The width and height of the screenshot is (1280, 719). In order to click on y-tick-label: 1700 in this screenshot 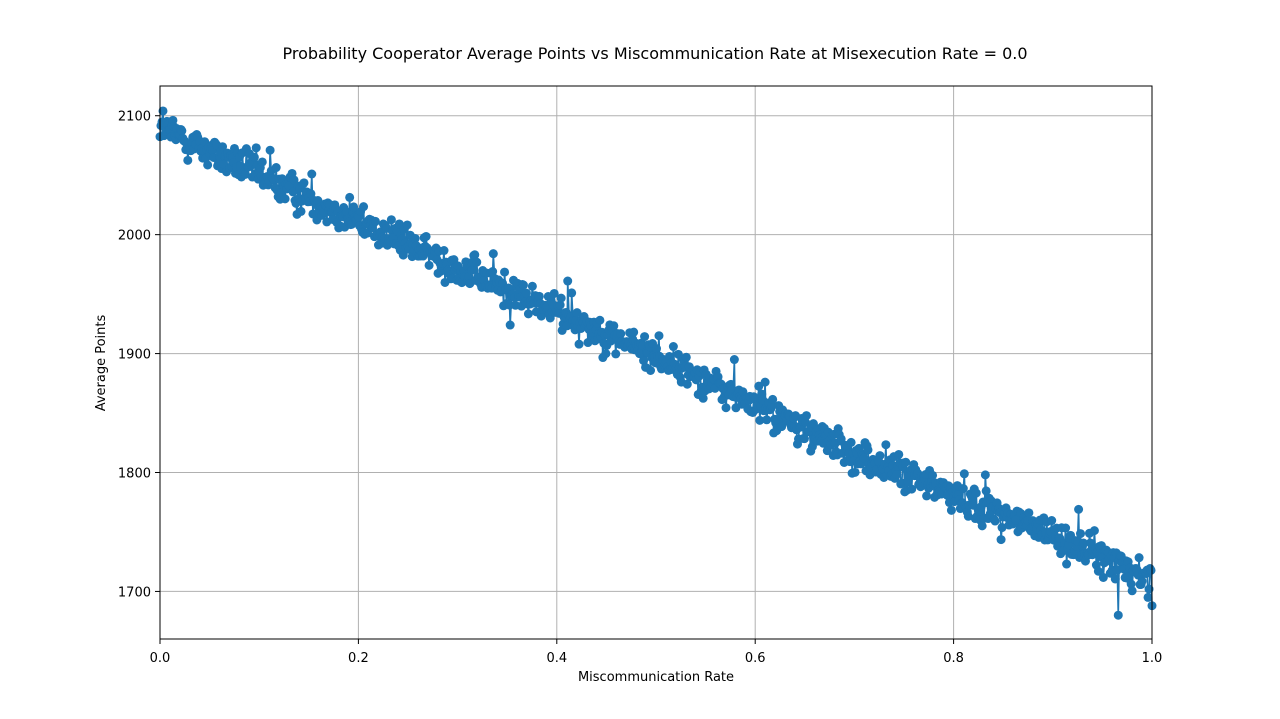, I will do `click(134, 592)`.